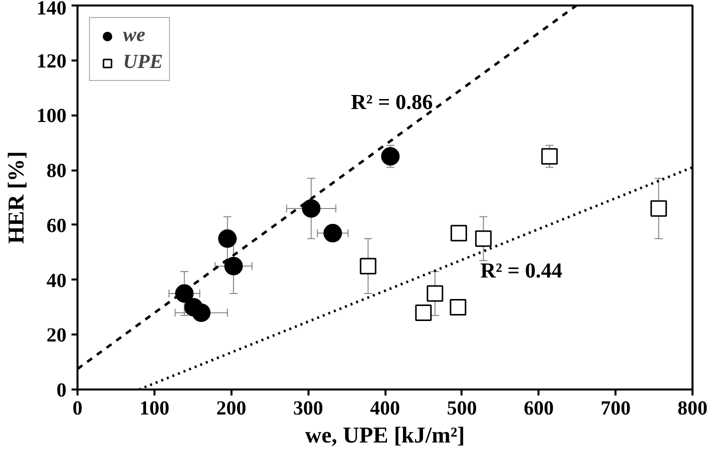 The image size is (722, 455). Describe the element at coordinates (615, 409) in the screenshot. I see `x-tick-label: 700` at that location.